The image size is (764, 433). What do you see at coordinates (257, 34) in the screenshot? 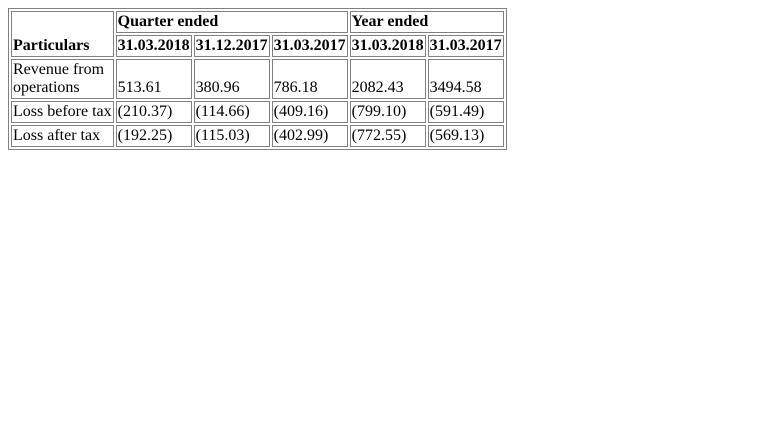
I see `table-header-row-groups: Particulars Quarter ended Year ended` at bounding box center [257, 34].